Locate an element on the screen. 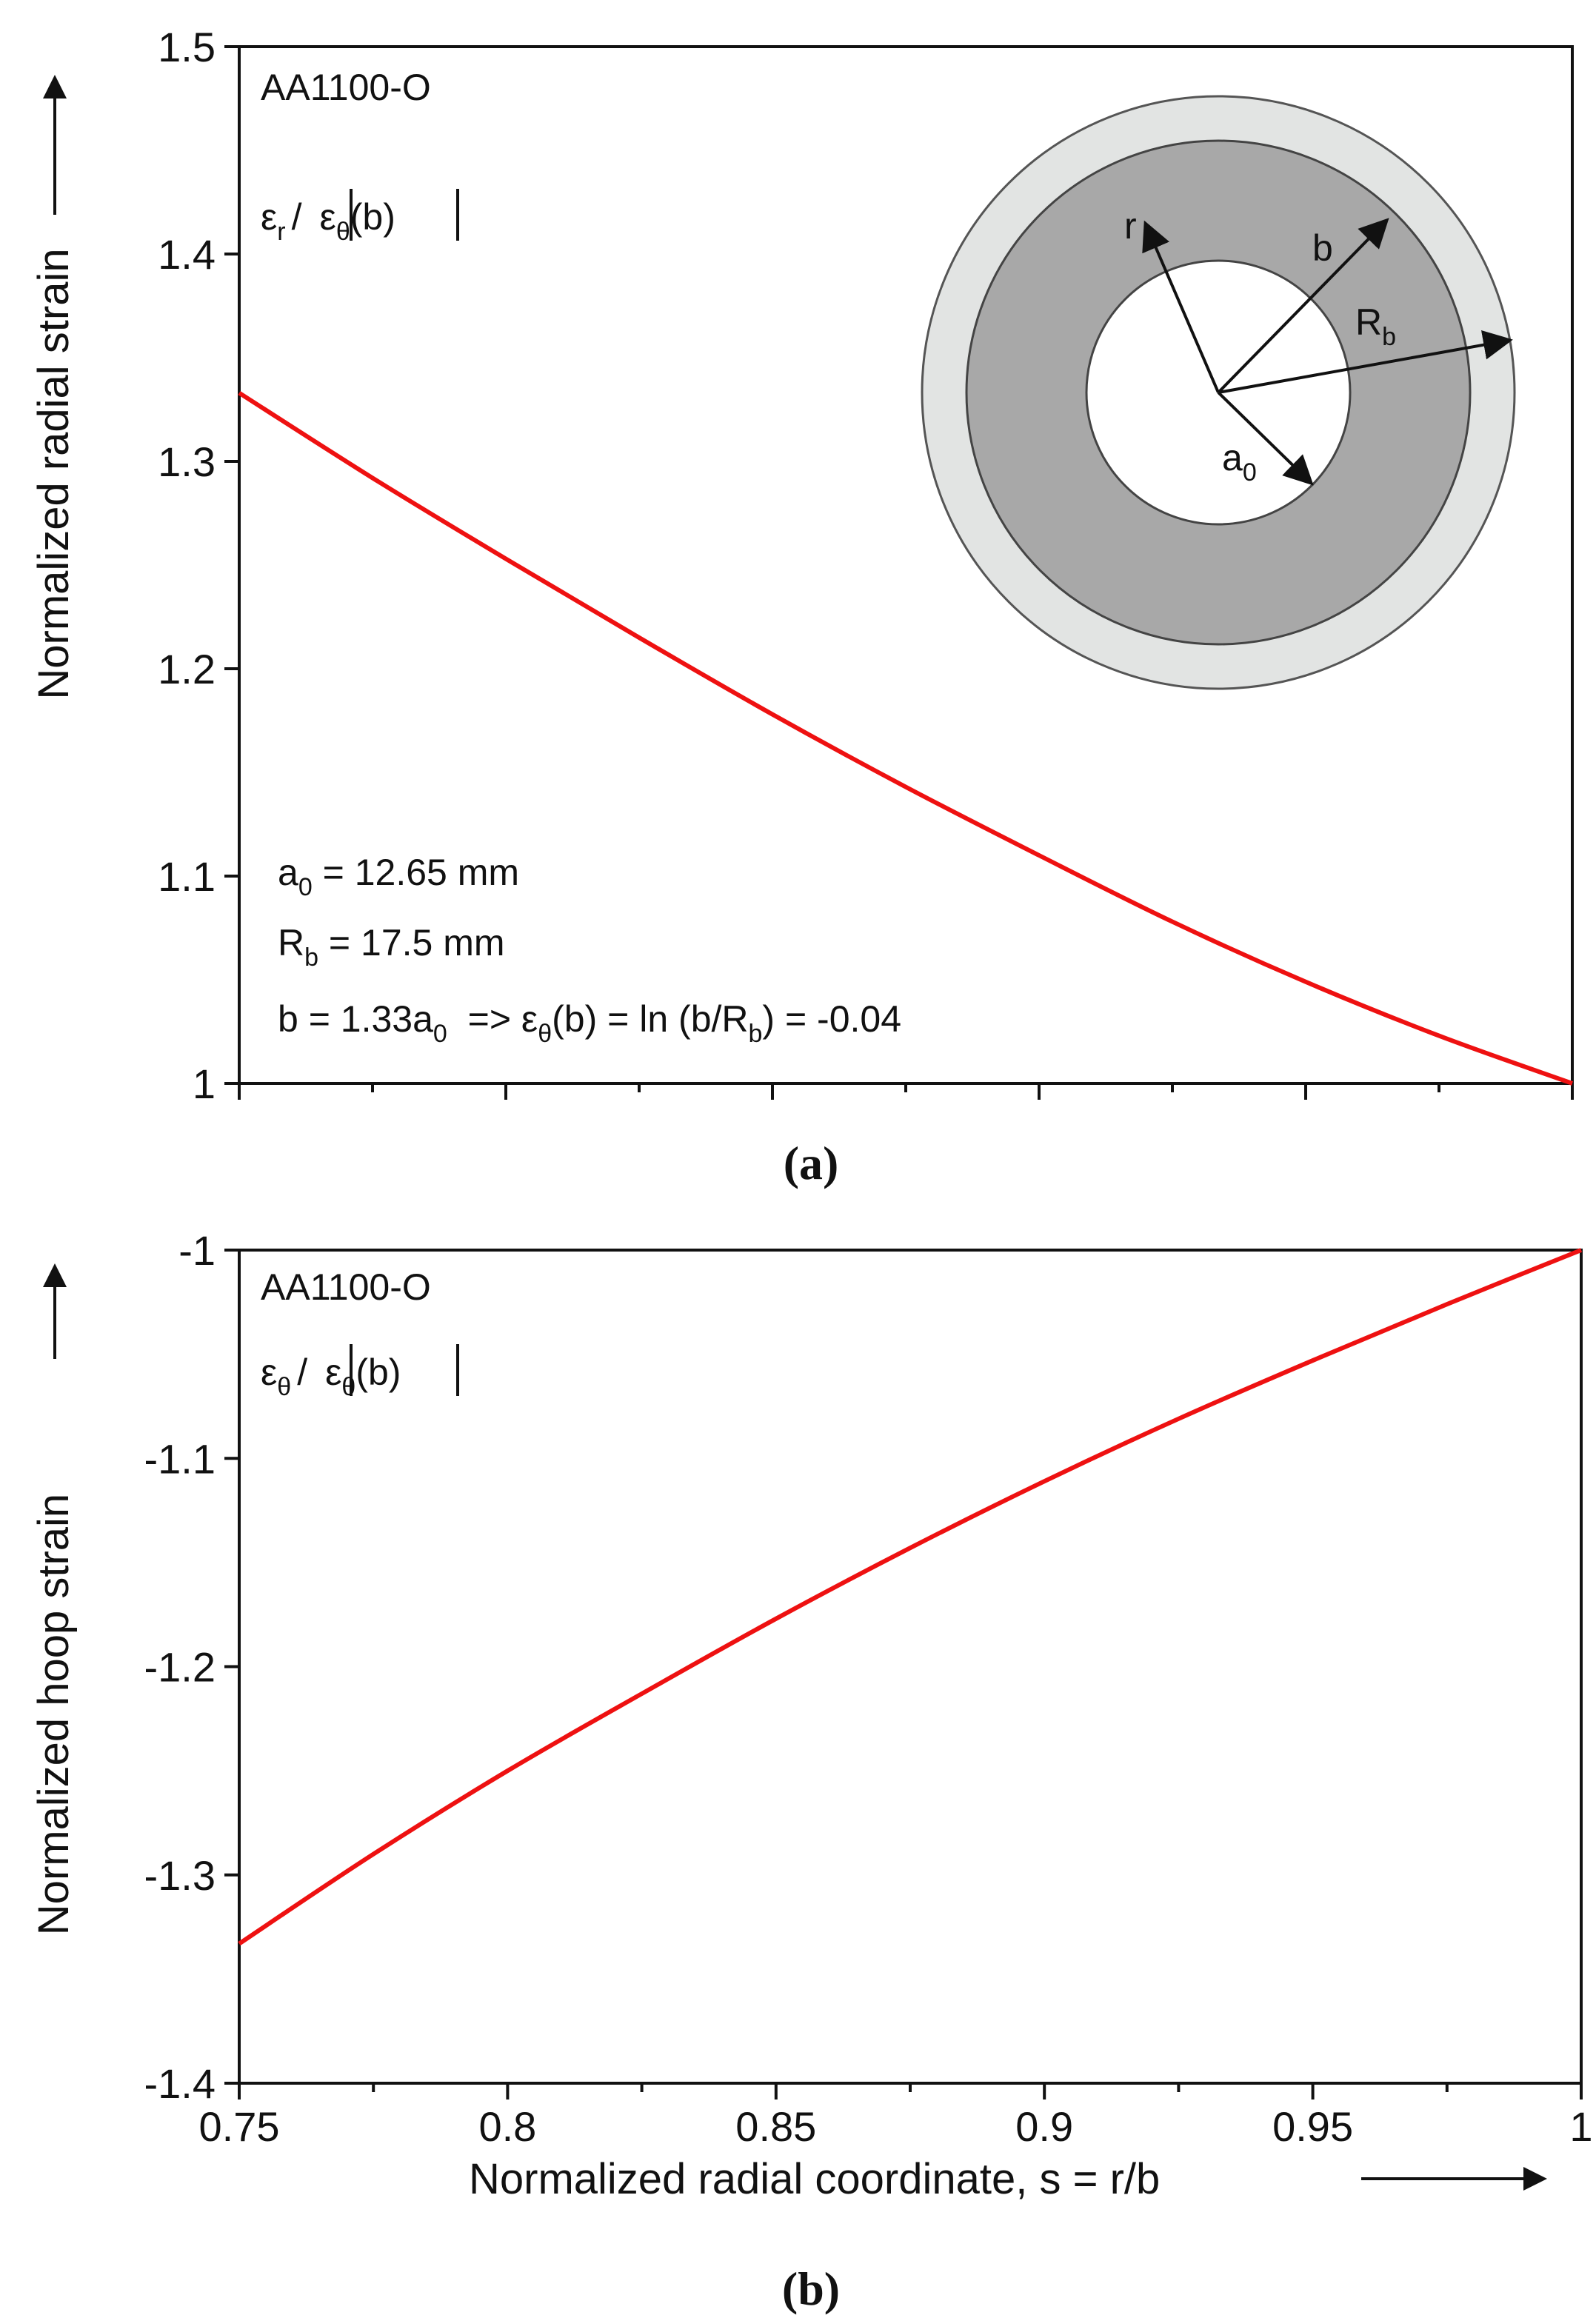 This screenshot has width=1596, height=2315. panel-b-y-ticks: -1.4 -1.3 -1.2 -1.1 -1 is located at coordinates (191, 1667).